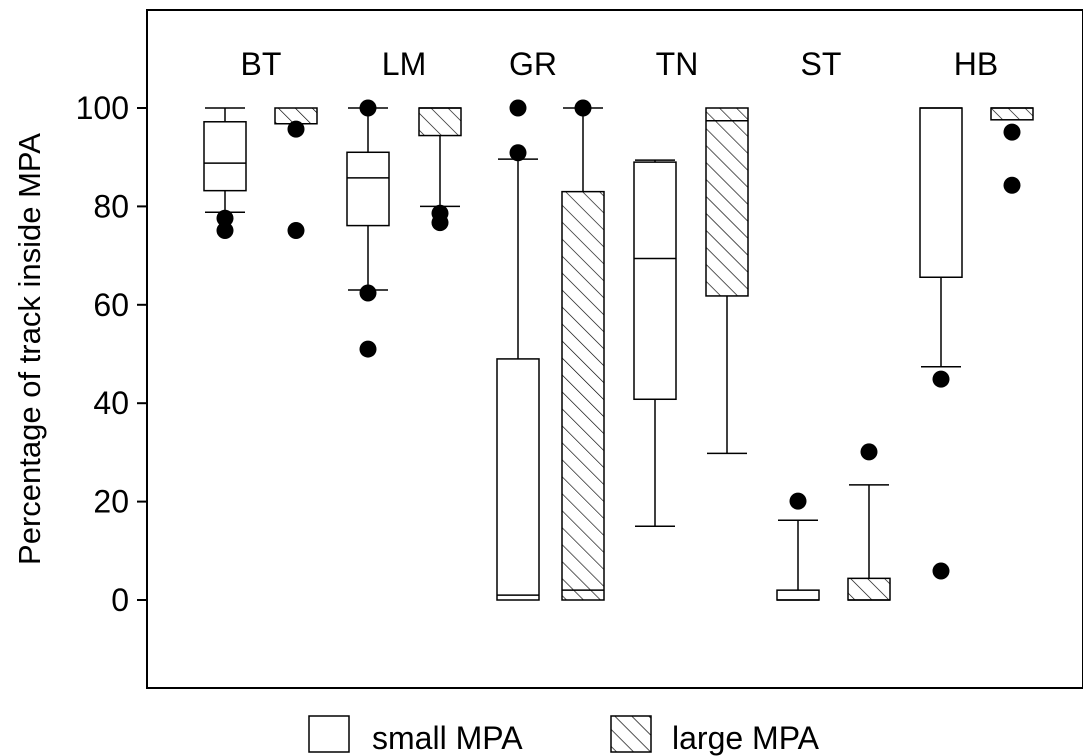  I want to click on group-label-bt: BT, so click(261, 64).